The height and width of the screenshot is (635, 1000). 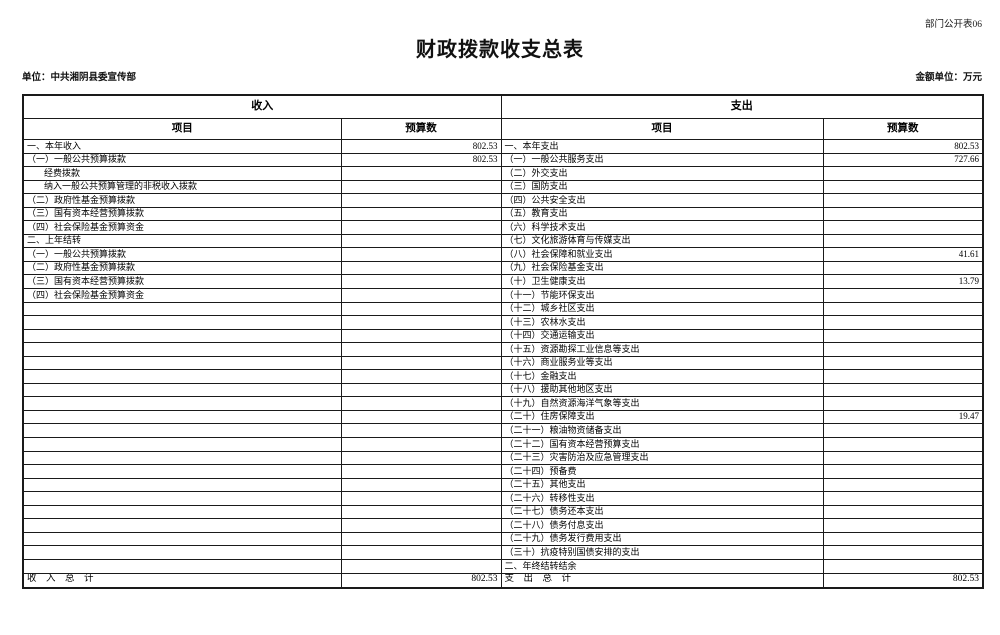 I want to click on expense-item-cell: （十九）自然资源海洋气象等支出, so click(x=662, y=403).